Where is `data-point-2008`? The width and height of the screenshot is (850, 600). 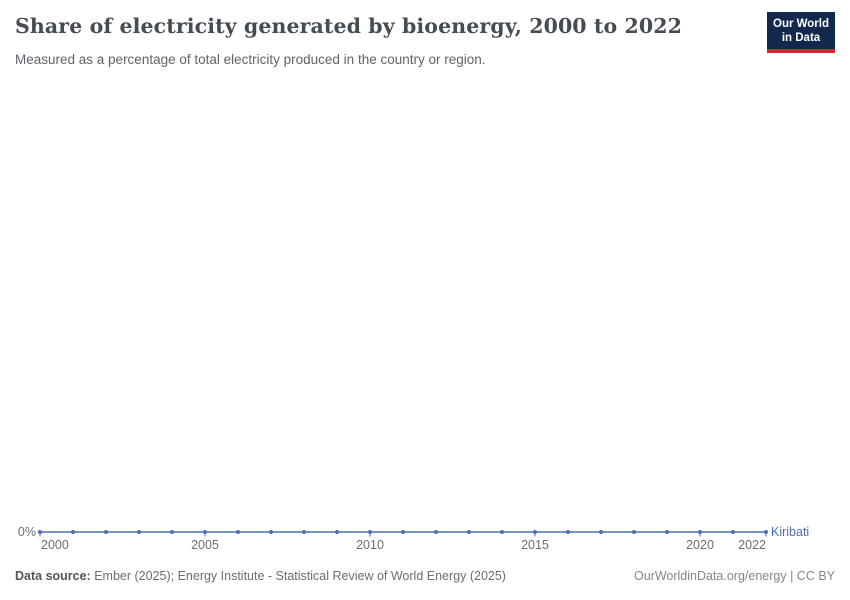 data-point-2008 is located at coordinates (304, 532).